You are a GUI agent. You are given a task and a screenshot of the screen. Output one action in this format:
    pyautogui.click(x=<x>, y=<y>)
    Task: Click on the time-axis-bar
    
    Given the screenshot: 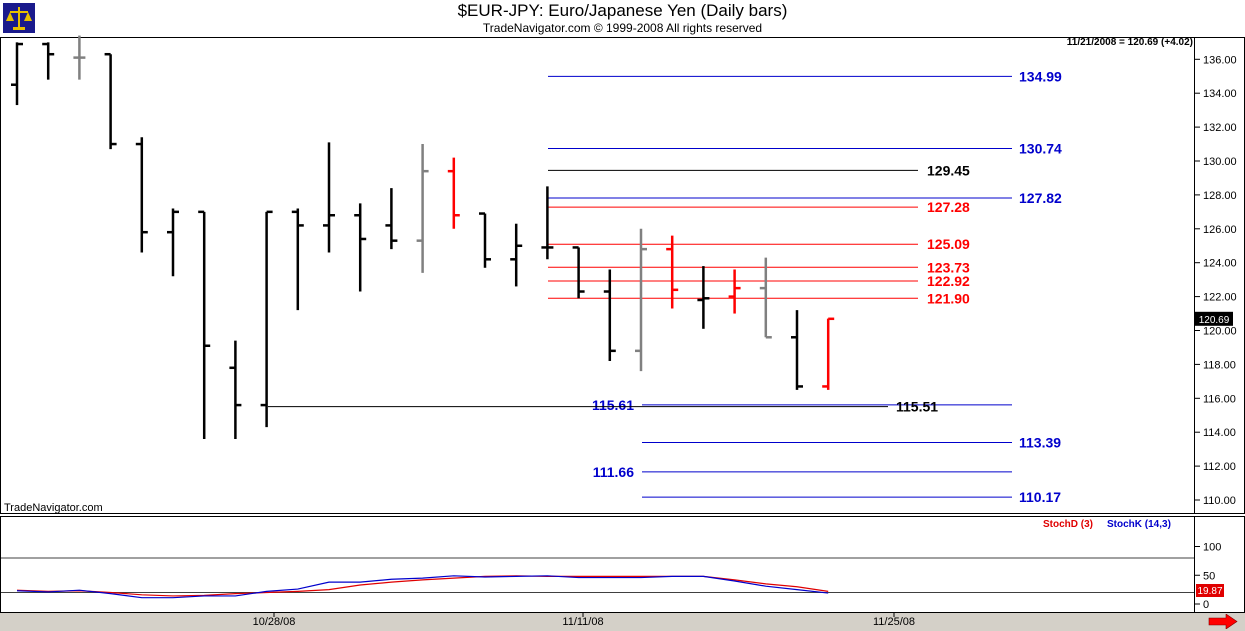 What is the action you would take?
    pyautogui.click(x=622, y=622)
    